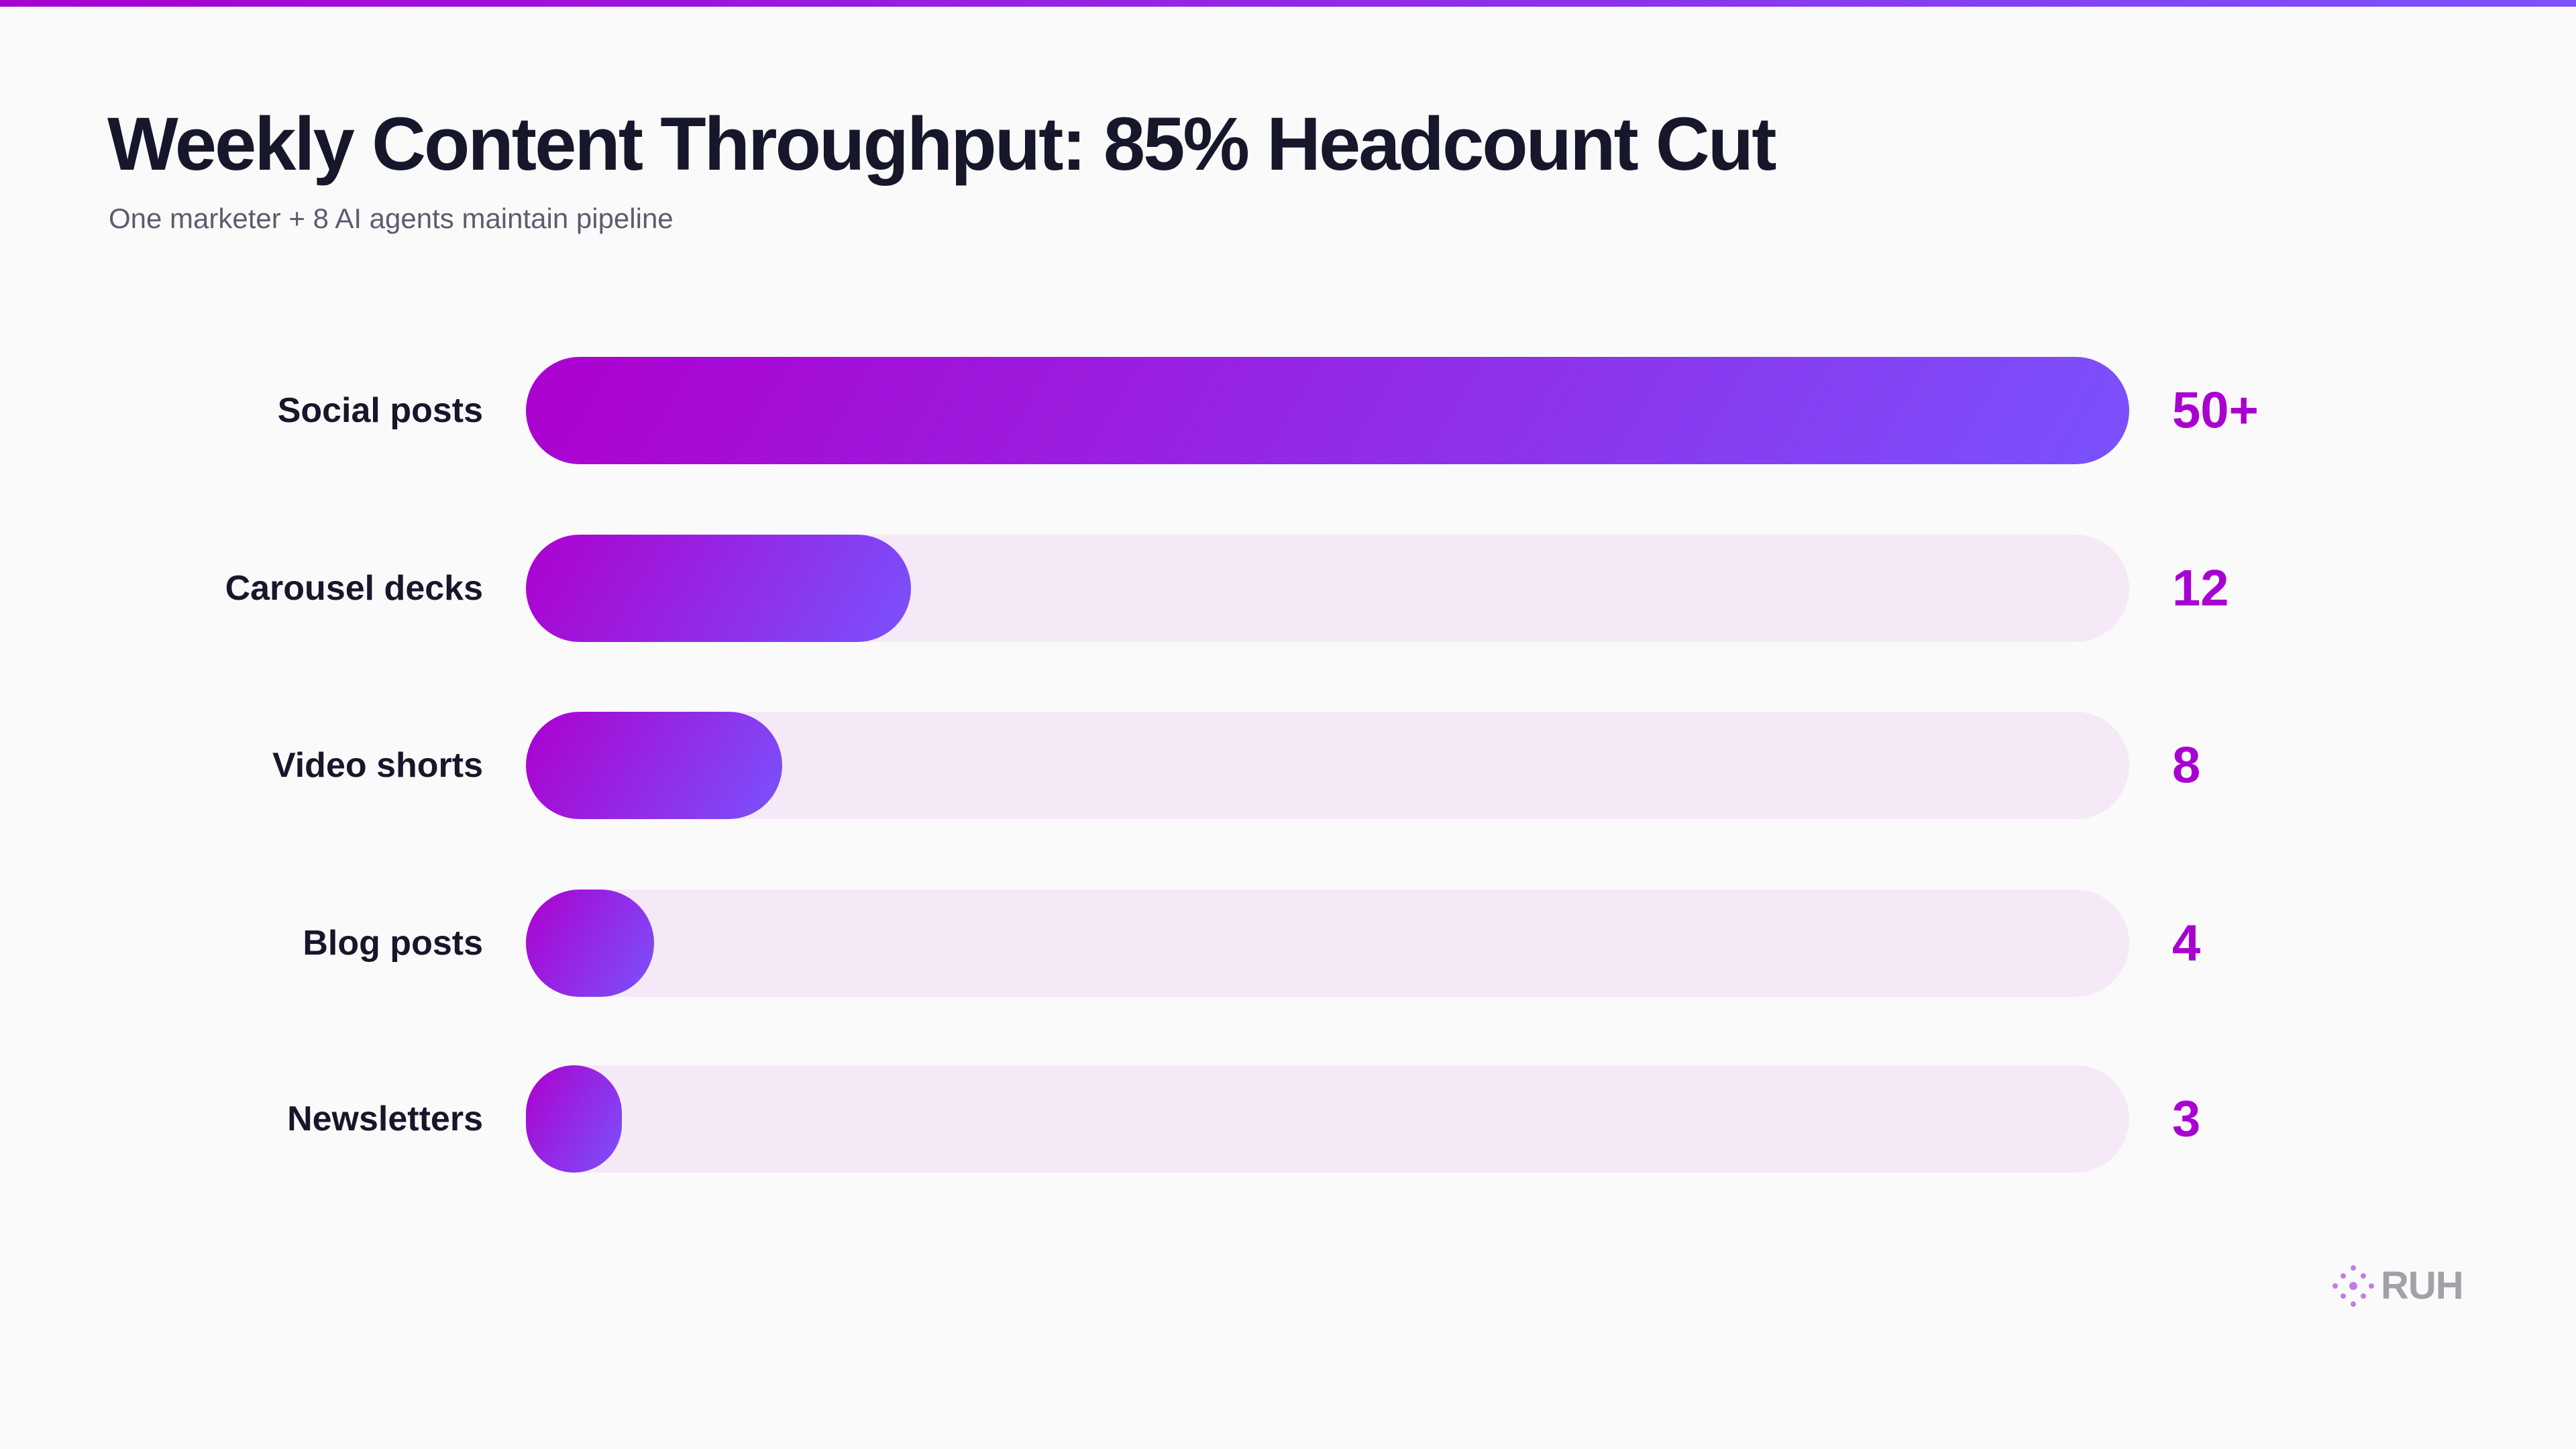 This screenshot has width=2576, height=1449. I want to click on ruh-logo: RUH, so click(2397, 1285).